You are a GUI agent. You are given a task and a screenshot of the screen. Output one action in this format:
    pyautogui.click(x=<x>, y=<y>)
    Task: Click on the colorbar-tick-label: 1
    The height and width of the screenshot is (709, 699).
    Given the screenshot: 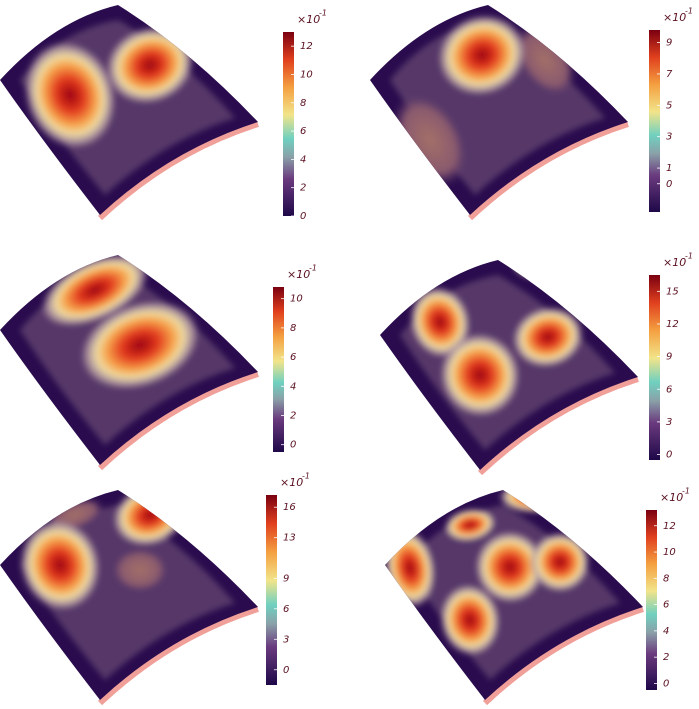 What is the action you would take?
    pyautogui.click(x=669, y=168)
    